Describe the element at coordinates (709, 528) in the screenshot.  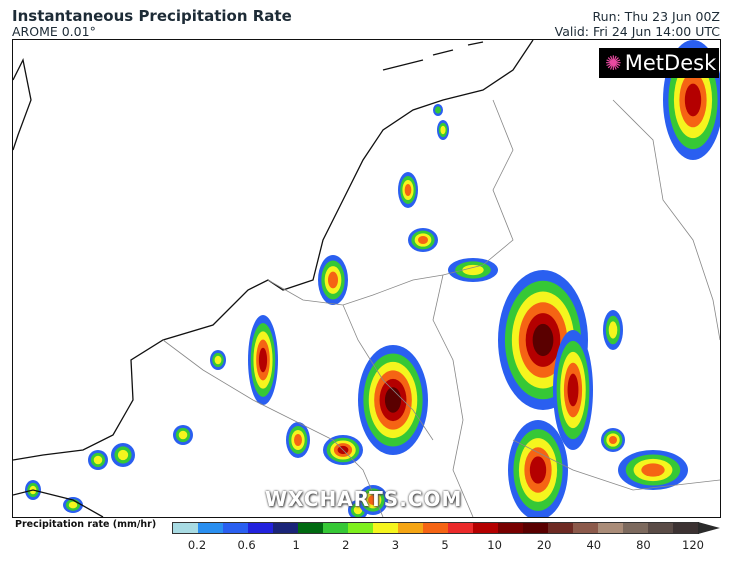
I see `colorbar-extend-arrow` at that location.